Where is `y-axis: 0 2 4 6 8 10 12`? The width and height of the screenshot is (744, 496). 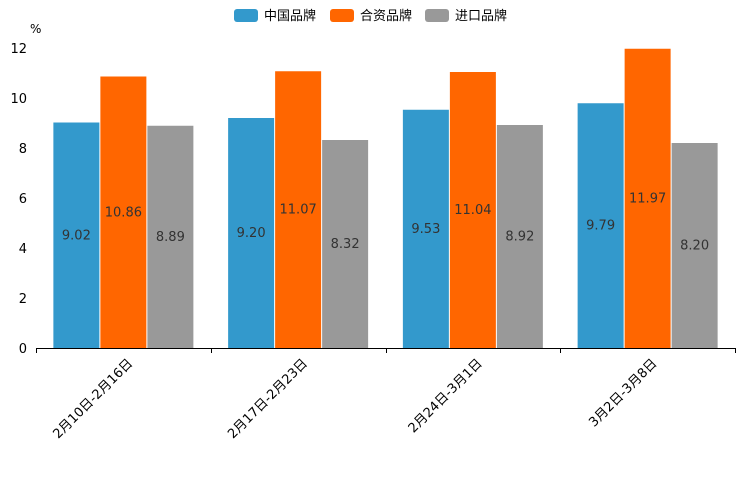
y-axis: 0 2 4 6 8 10 12 is located at coordinates (18, 199).